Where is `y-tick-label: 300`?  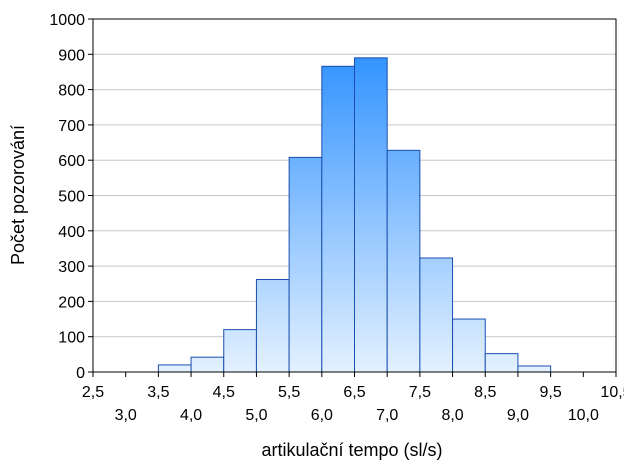 y-tick-label: 300 is located at coordinates (71, 267).